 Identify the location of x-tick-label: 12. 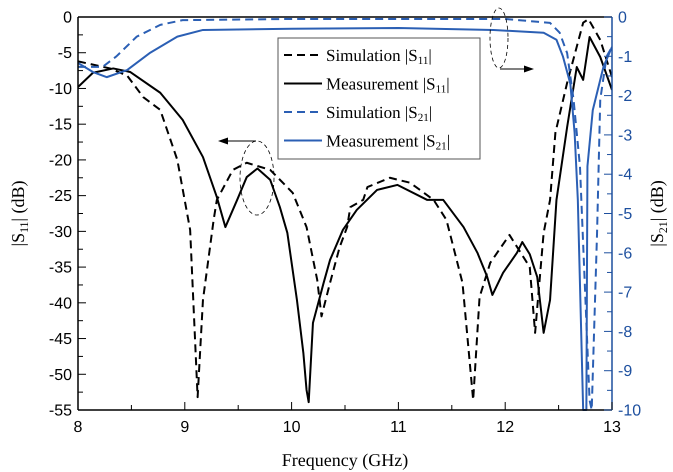
(505, 427).